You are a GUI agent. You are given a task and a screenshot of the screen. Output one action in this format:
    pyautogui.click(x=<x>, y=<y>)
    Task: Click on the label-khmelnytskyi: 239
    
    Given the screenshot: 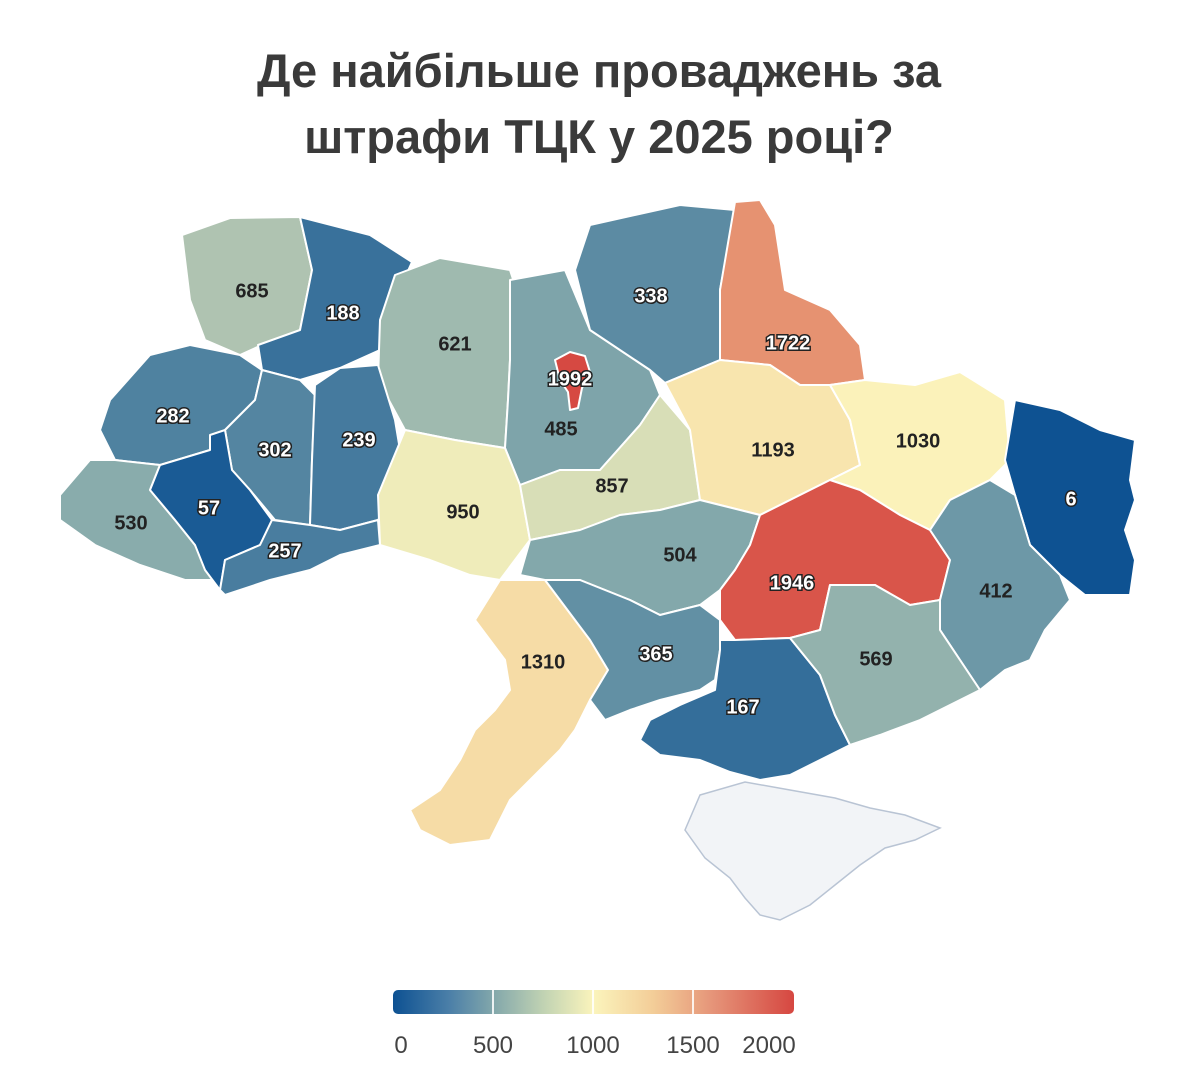 What is the action you would take?
    pyautogui.click(x=358, y=440)
    